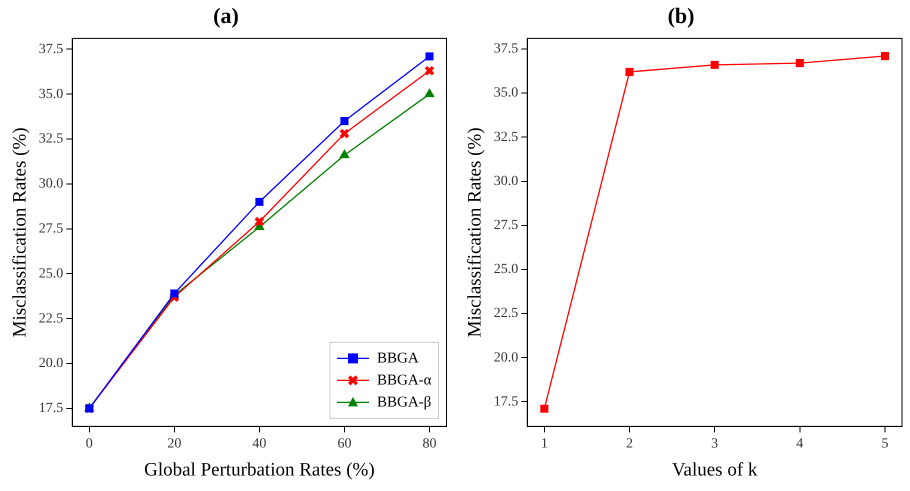  I want to click on x-tick-label: 0, so click(89, 444).